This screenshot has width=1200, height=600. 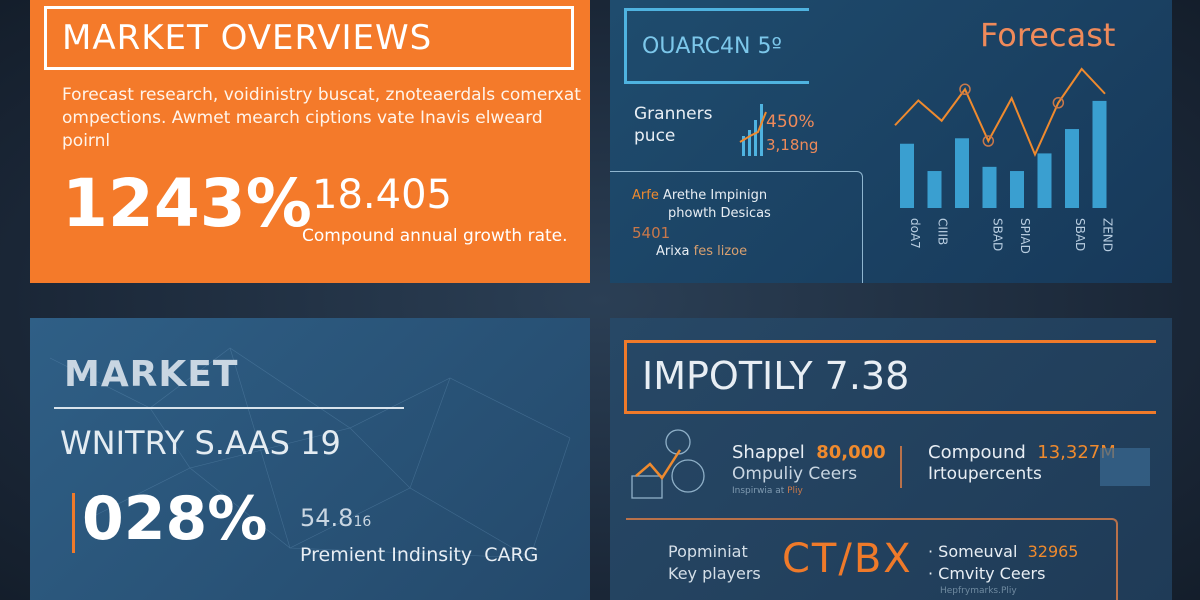 What do you see at coordinates (792, 145) in the screenshot?
I see `stat-value: 3,18ng` at bounding box center [792, 145].